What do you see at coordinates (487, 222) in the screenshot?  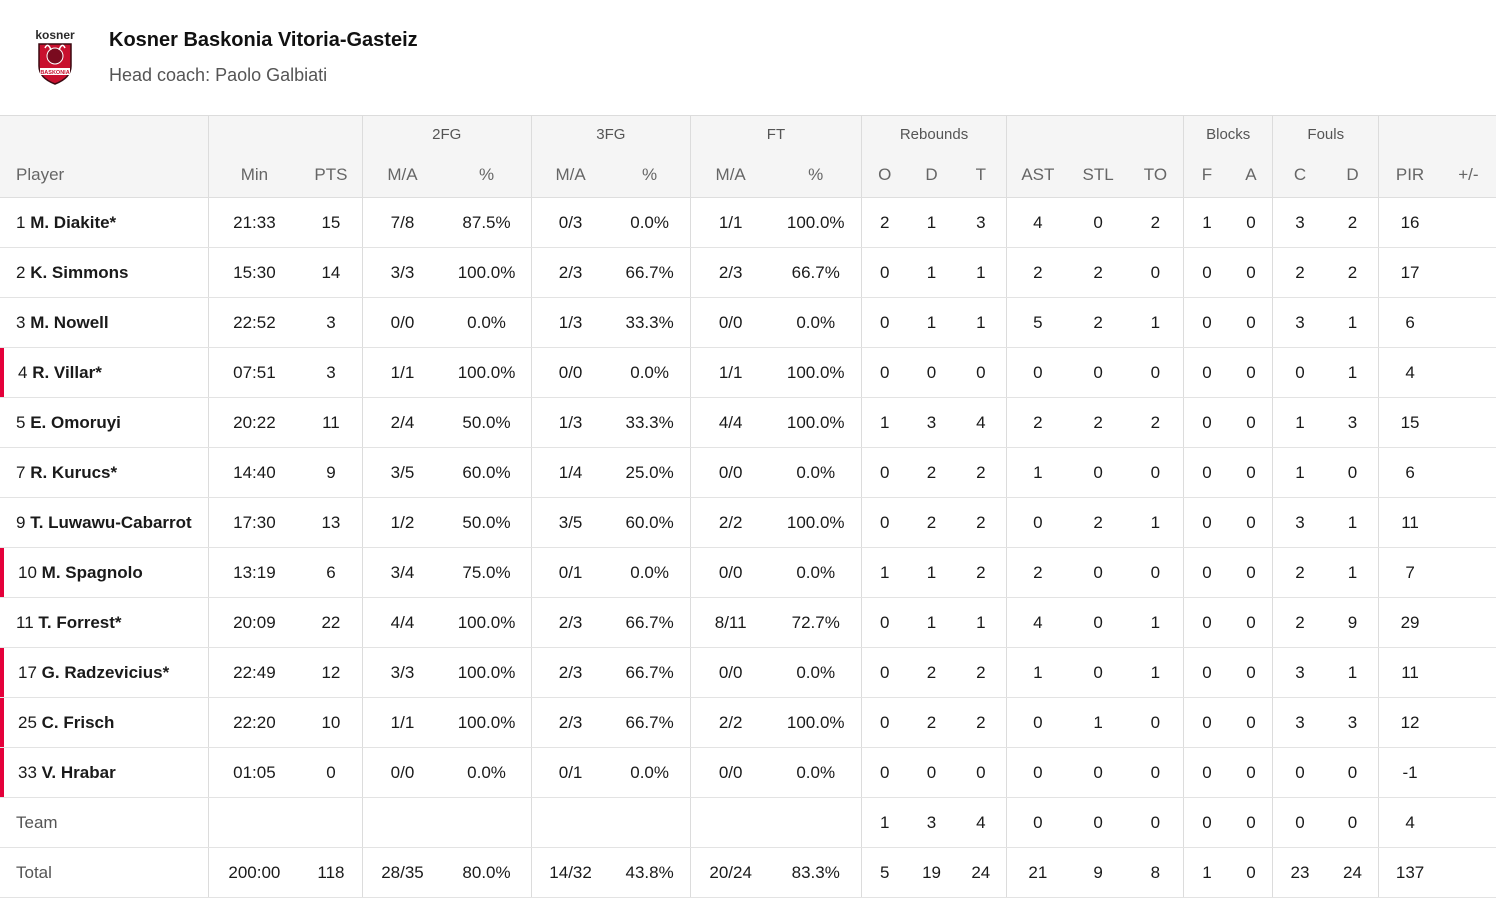 I see `stat-fg2-pct: 87.5%` at bounding box center [487, 222].